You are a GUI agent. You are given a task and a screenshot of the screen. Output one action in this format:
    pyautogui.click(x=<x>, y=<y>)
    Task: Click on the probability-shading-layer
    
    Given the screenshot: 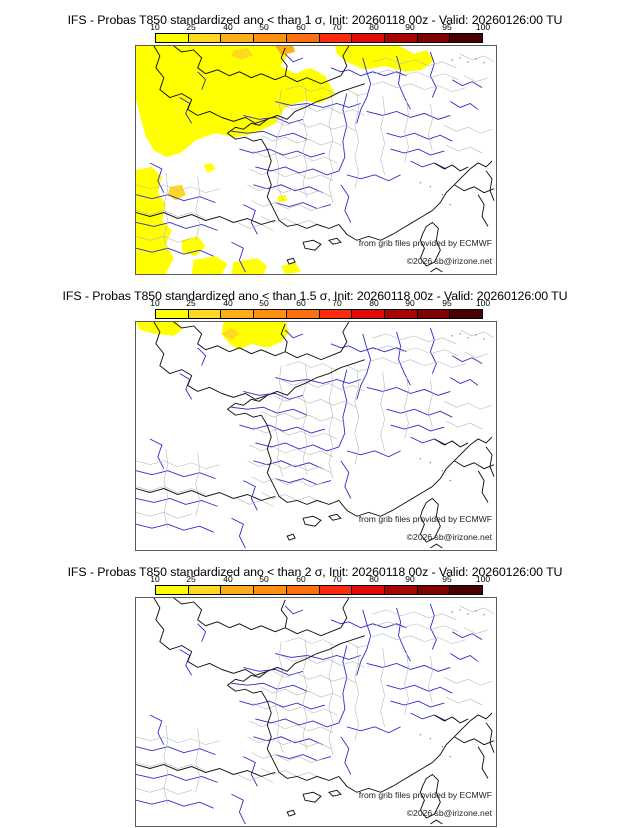 What is the action you would take?
    pyautogui.click(x=213, y=336)
    